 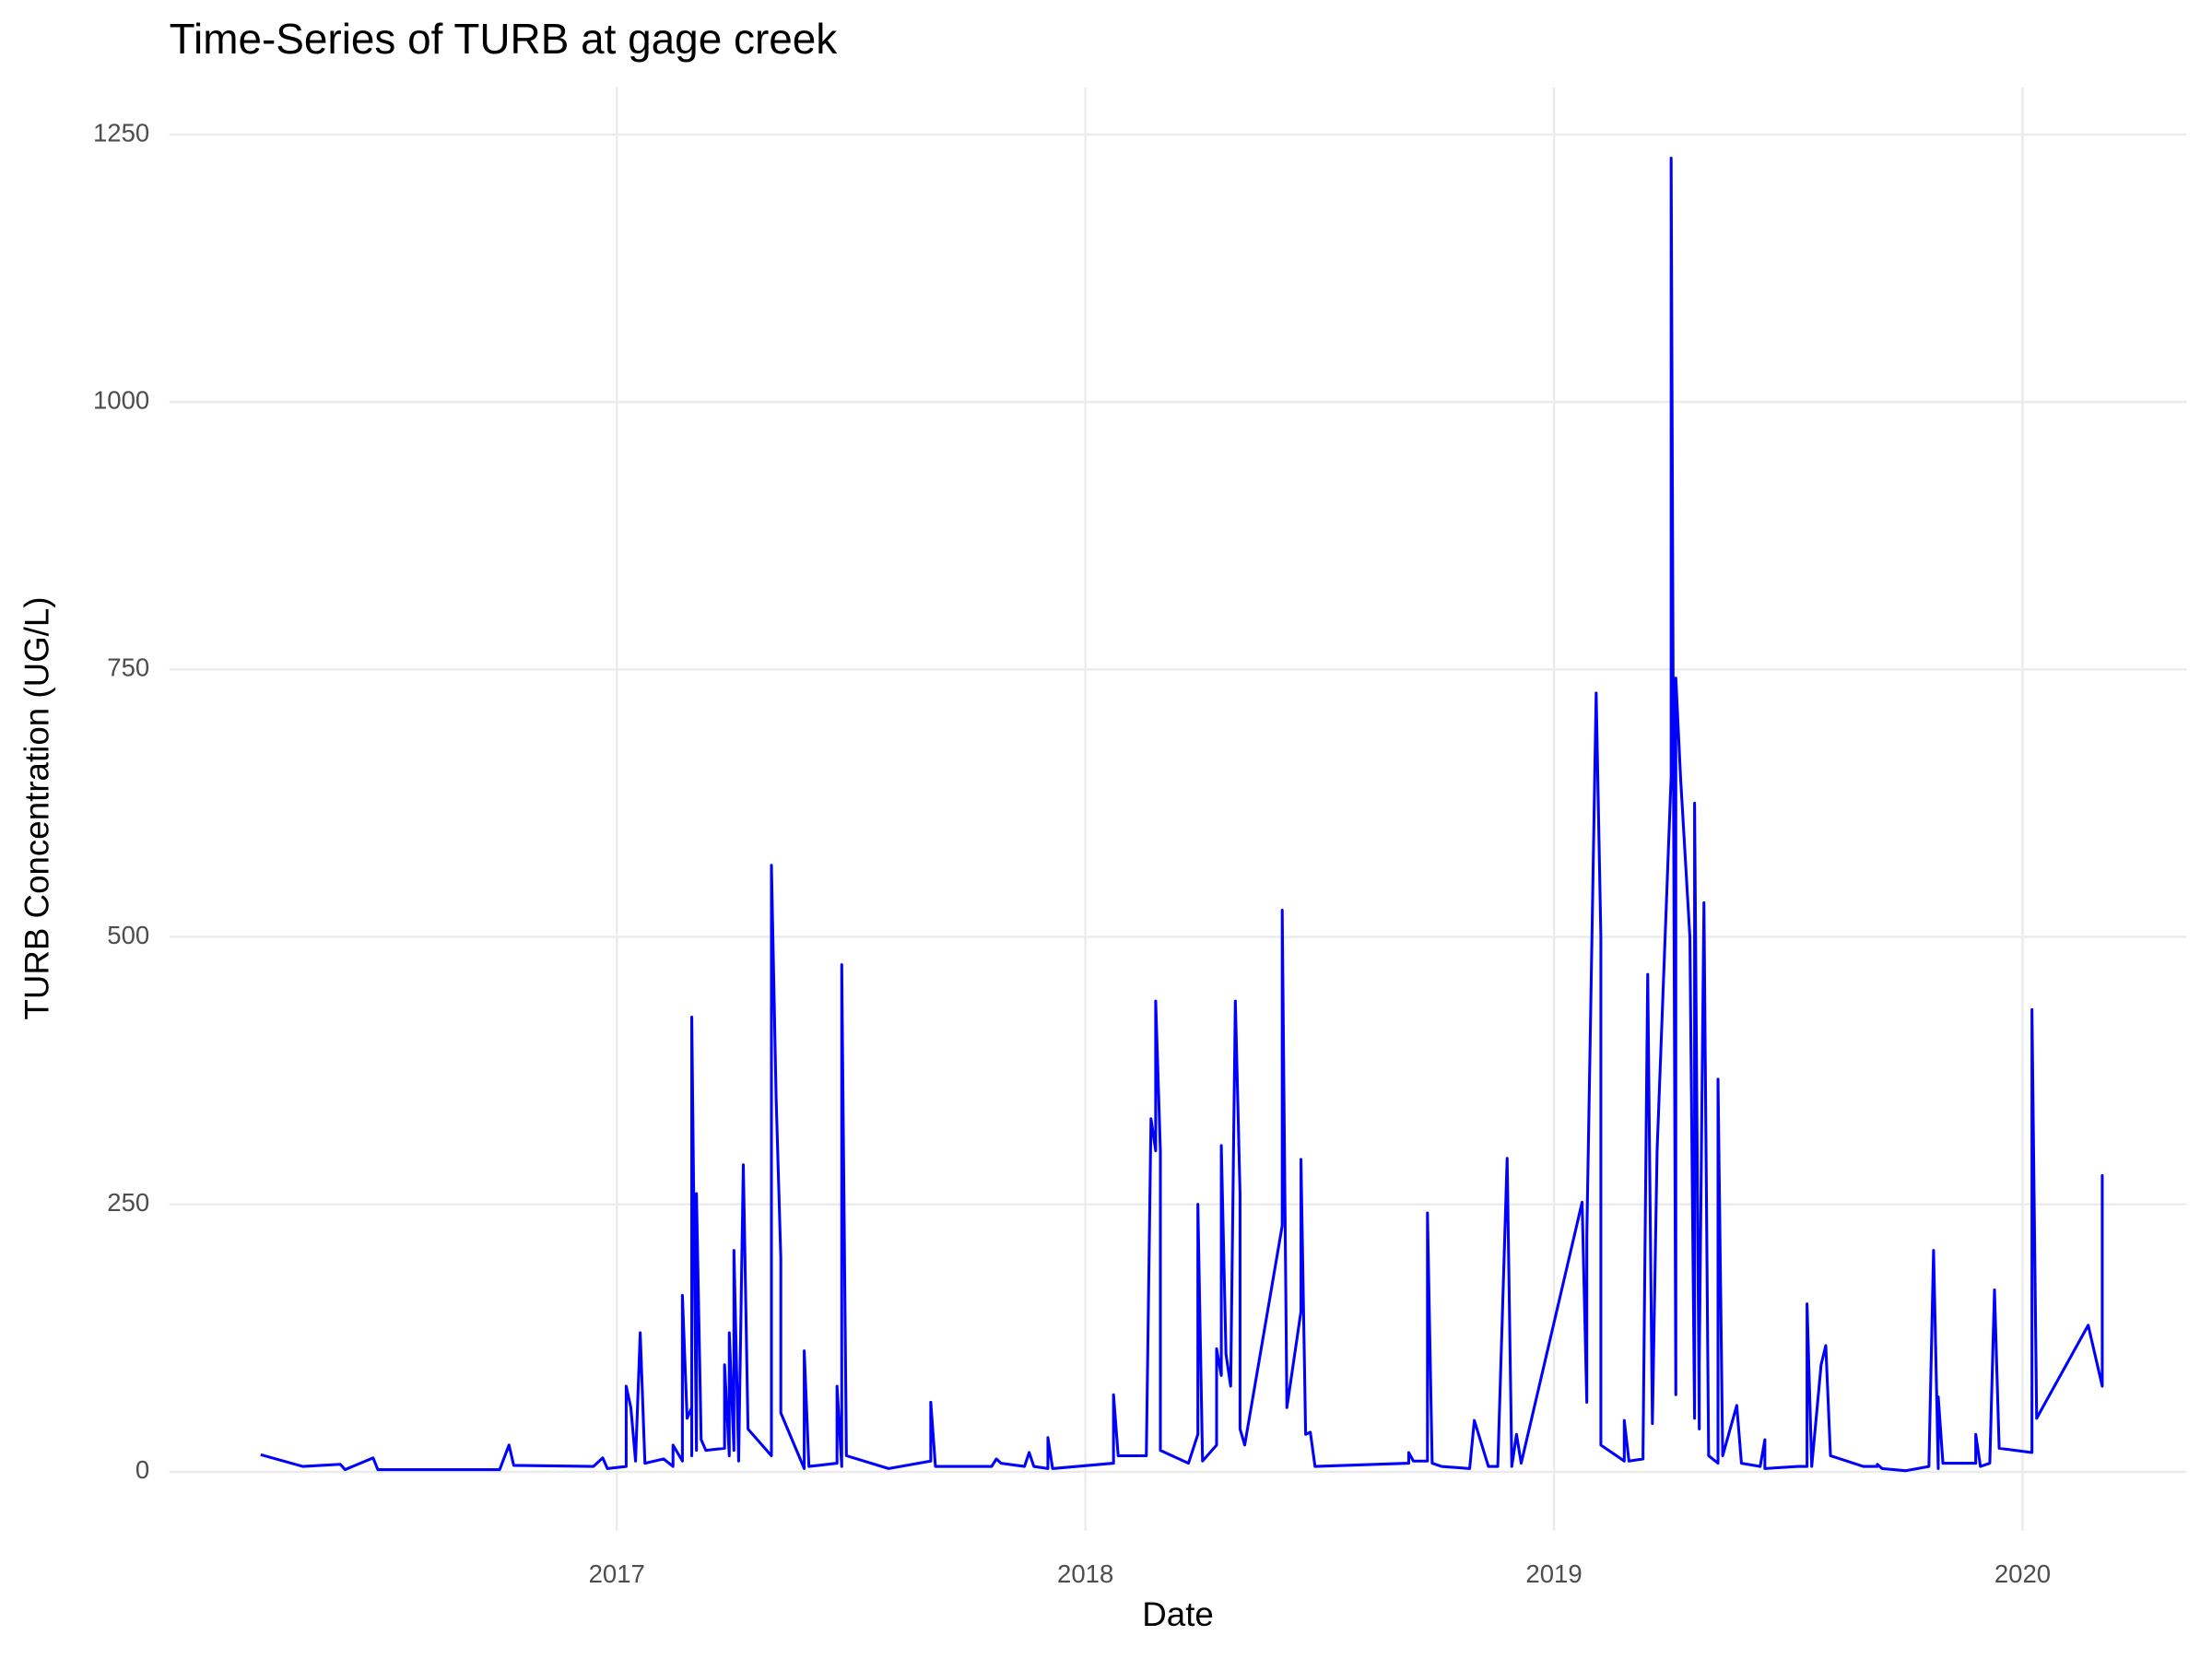 What do you see at coordinates (128, 1202) in the screenshot?
I see `y-tick-label: 250` at bounding box center [128, 1202].